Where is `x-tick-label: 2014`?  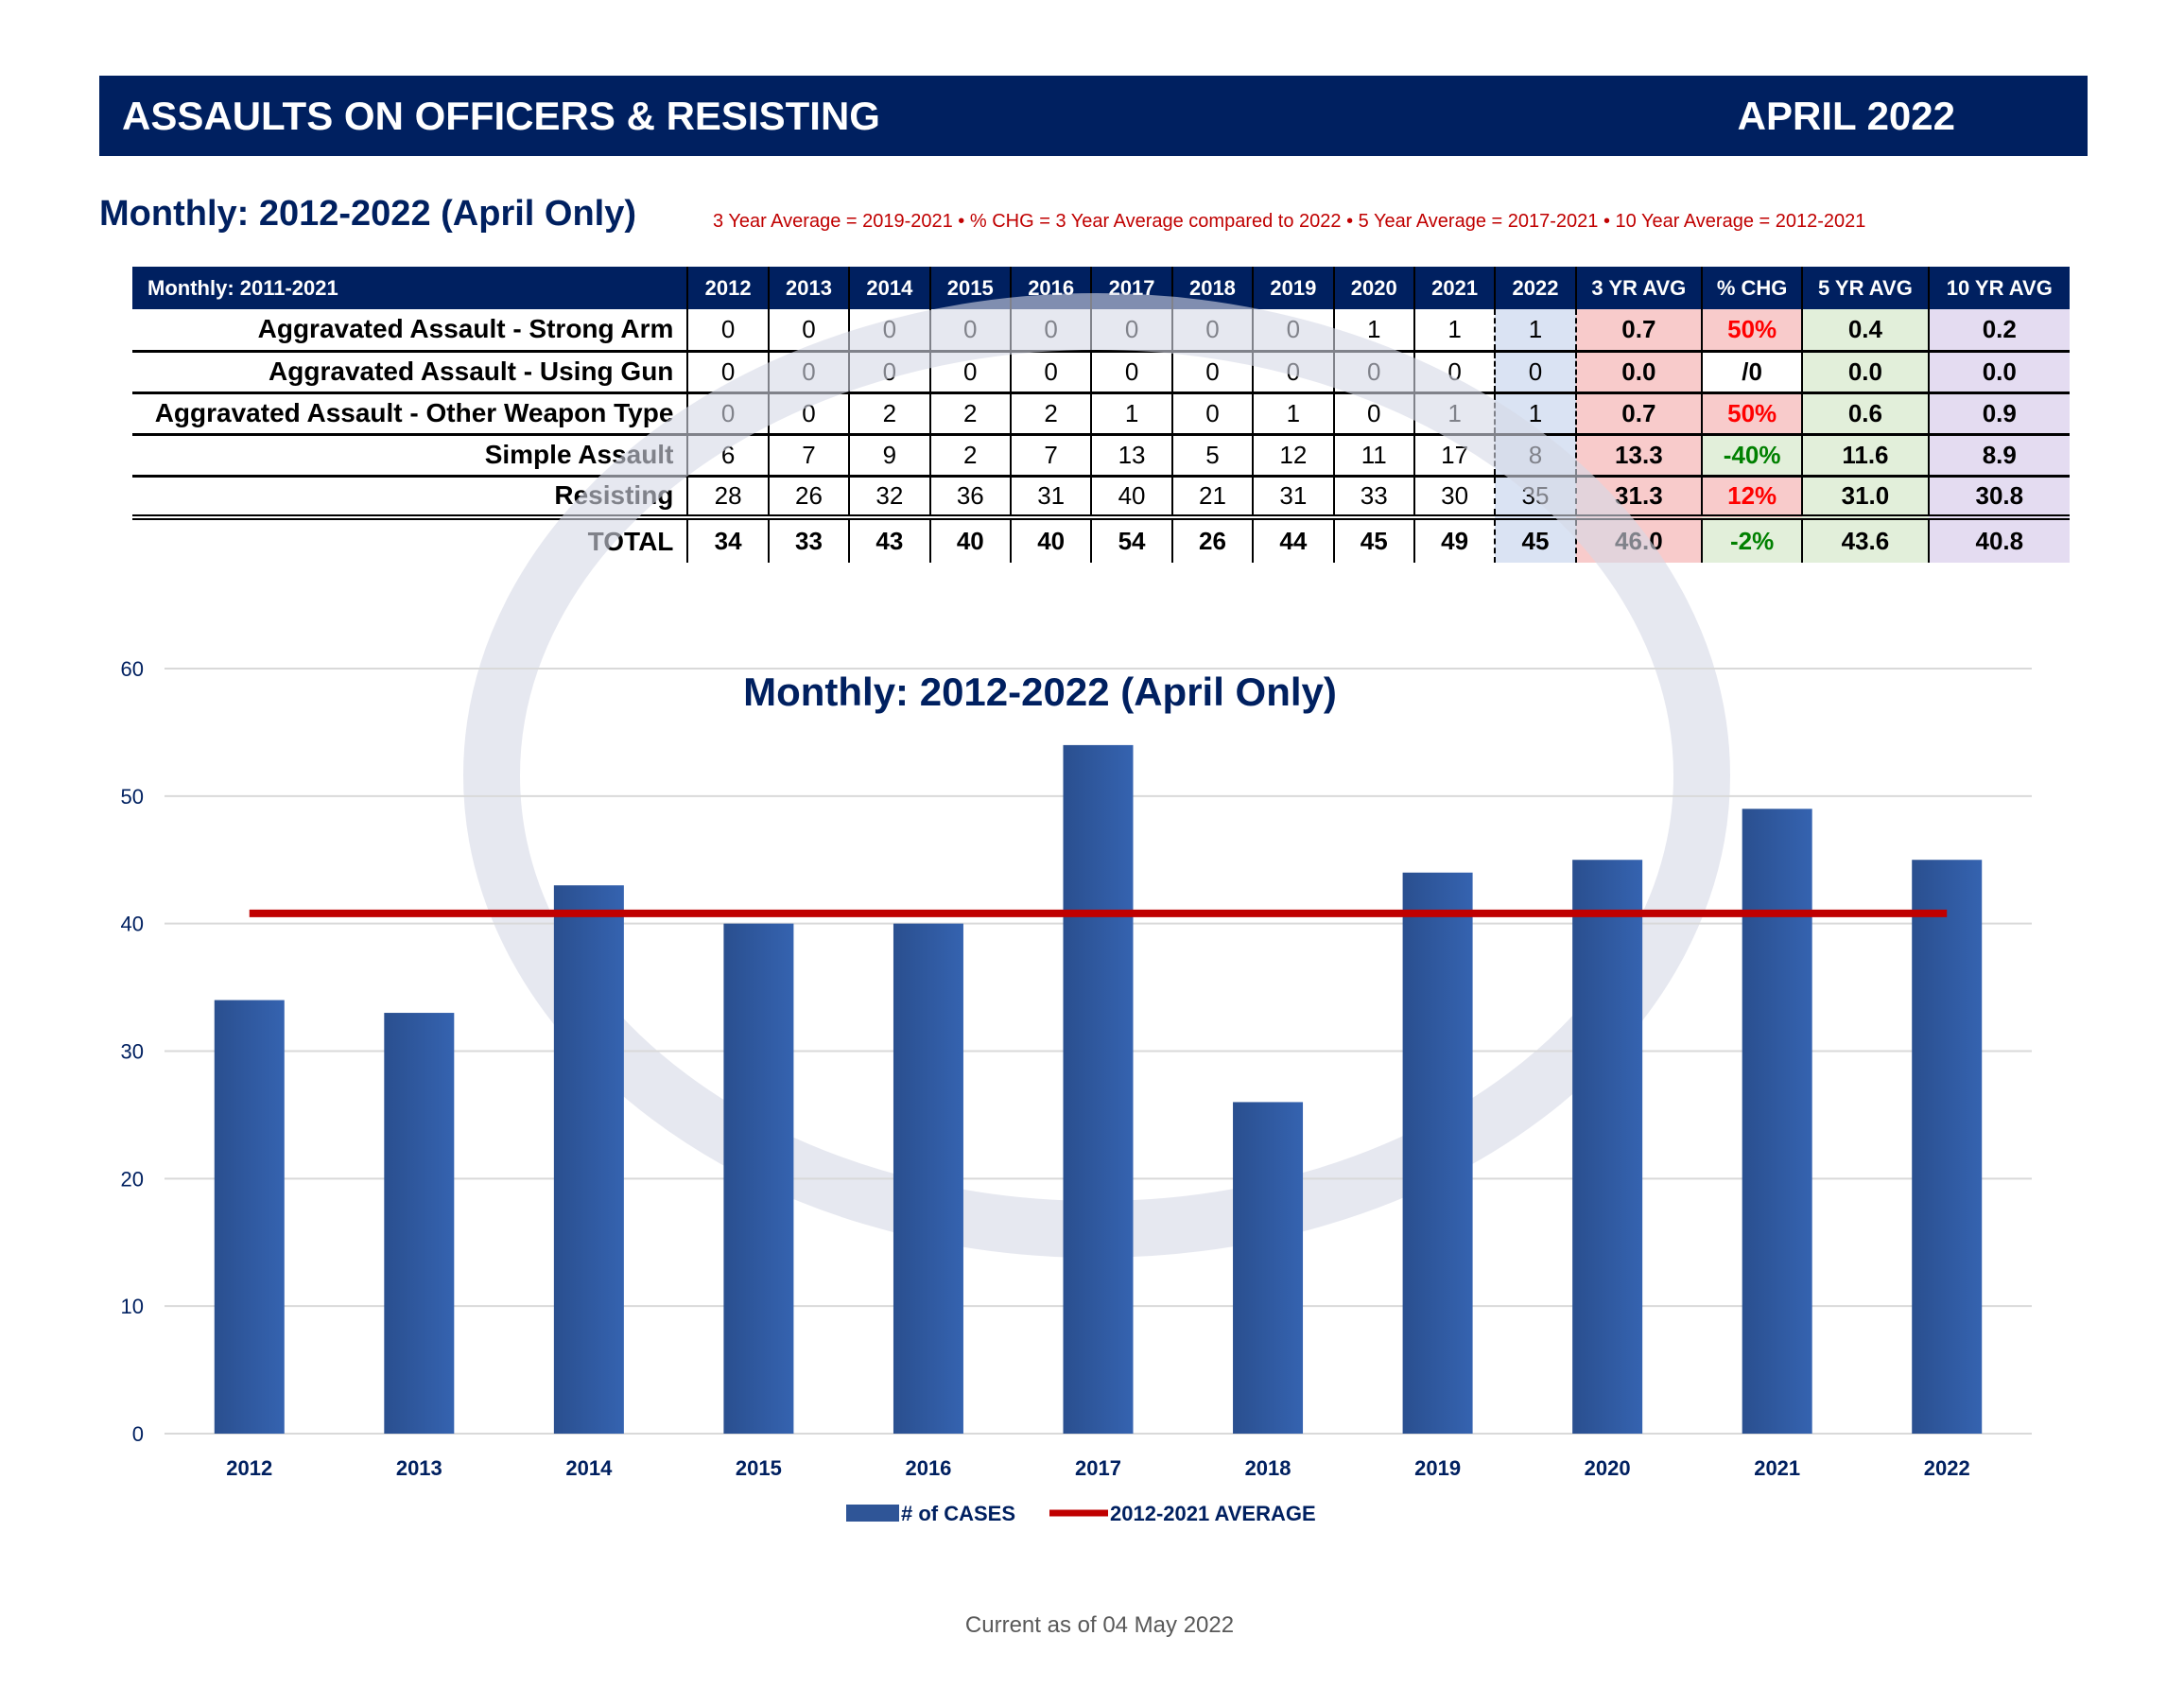 x-tick-label: 2014 is located at coordinates (589, 1468).